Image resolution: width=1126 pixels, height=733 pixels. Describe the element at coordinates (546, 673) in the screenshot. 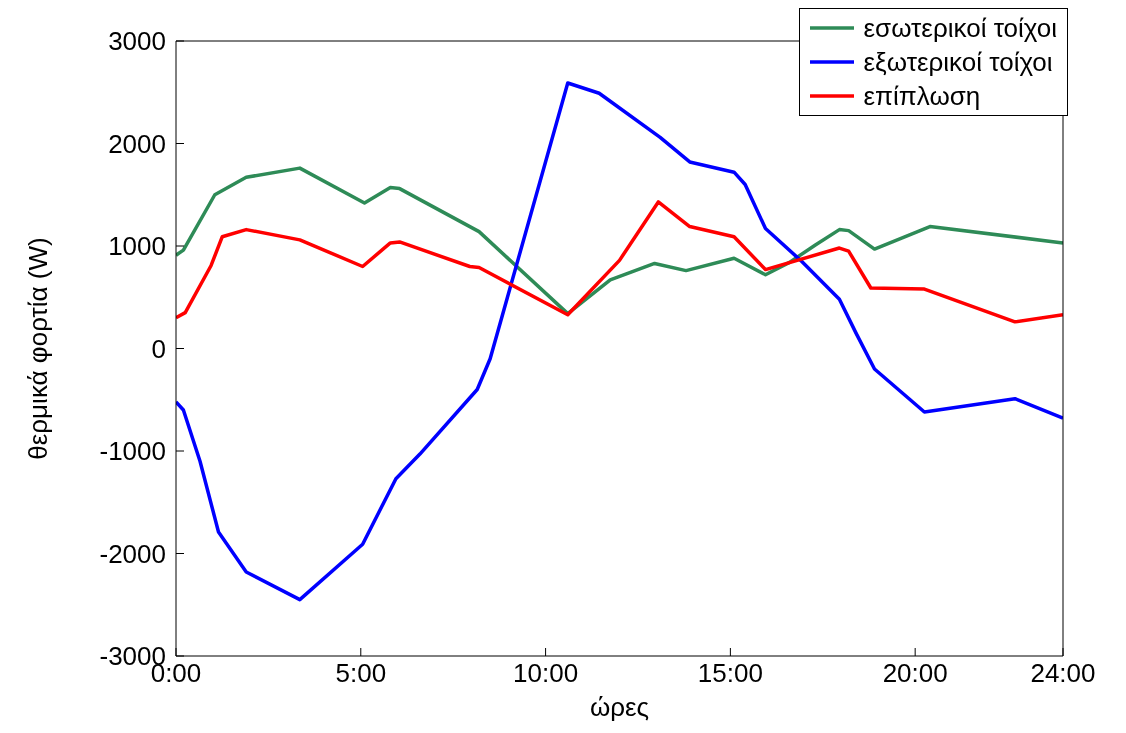

I see `x-tick-label: 10:00` at that location.